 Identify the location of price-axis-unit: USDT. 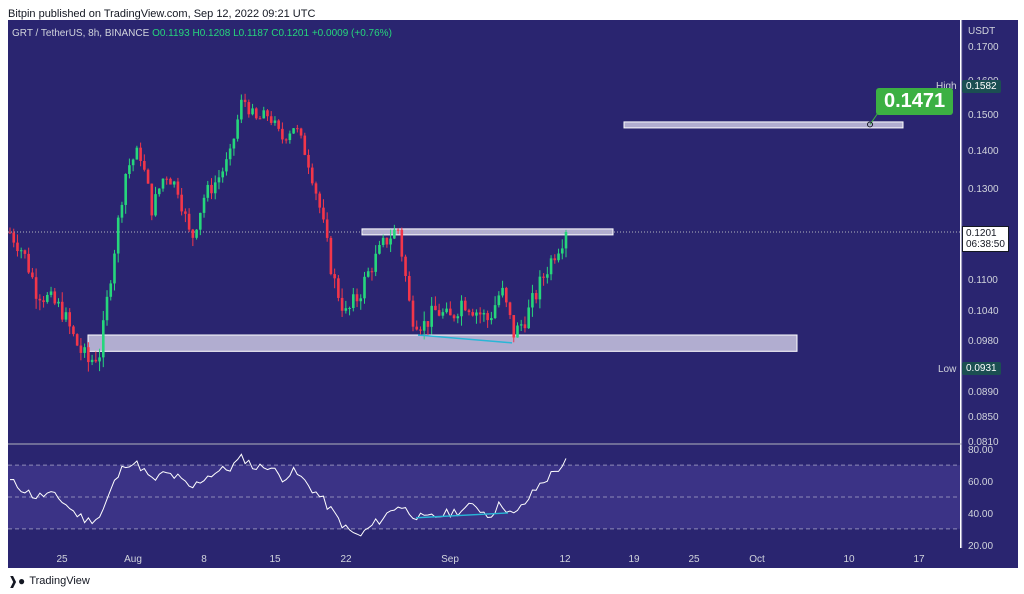
(981, 31).